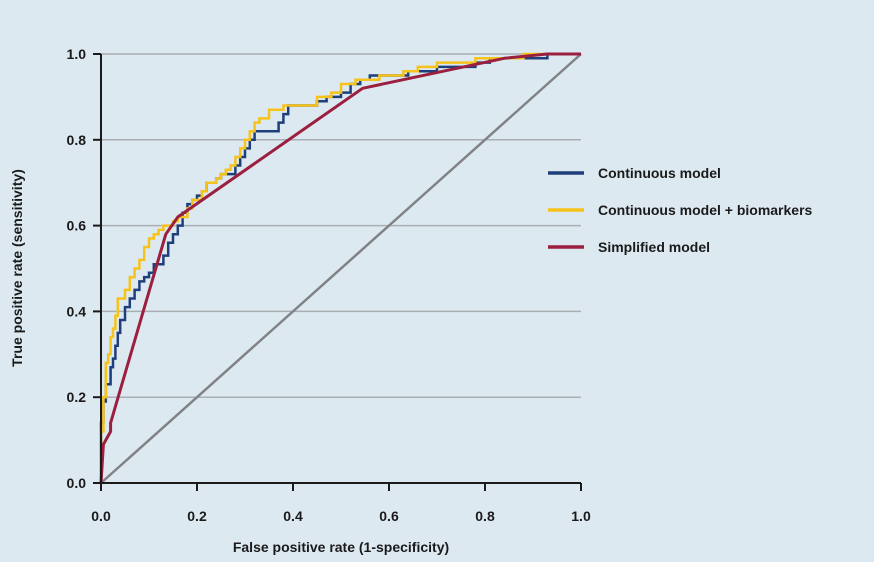  What do you see at coordinates (77, 397) in the screenshot?
I see `y-tick-label-1: 0.2` at bounding box center [77, 397].